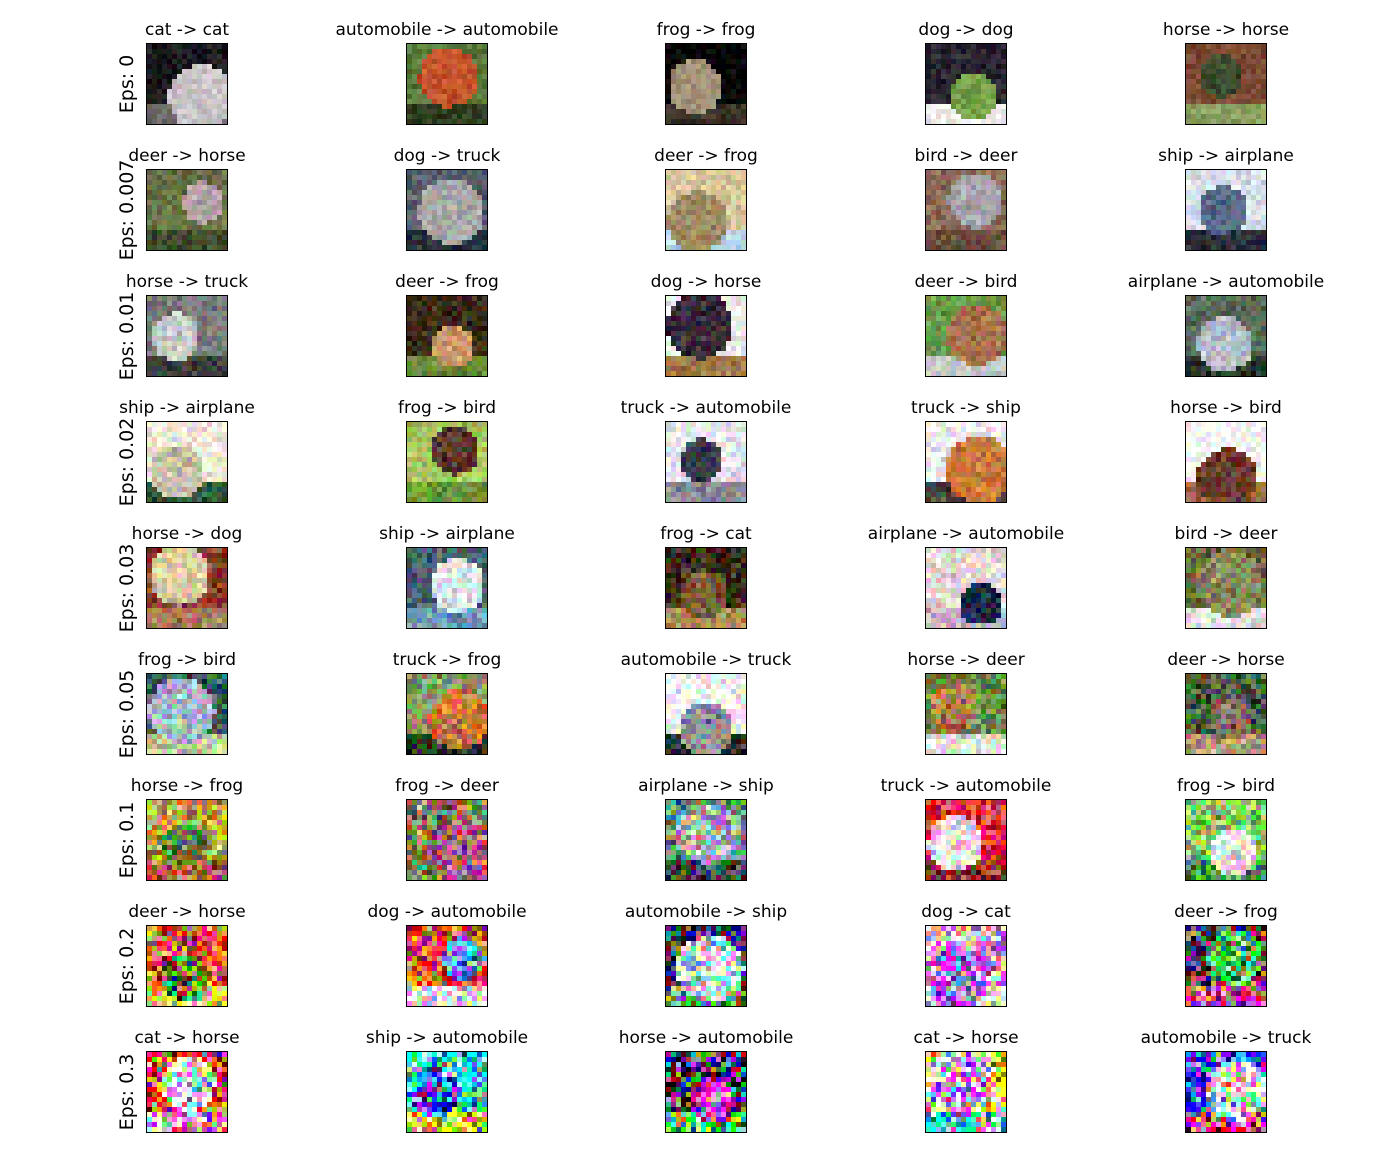  Describe the element at coordinates (966, 660) in the screenshot. I see `cell-title-true-pred: horse -> deer` at that location.